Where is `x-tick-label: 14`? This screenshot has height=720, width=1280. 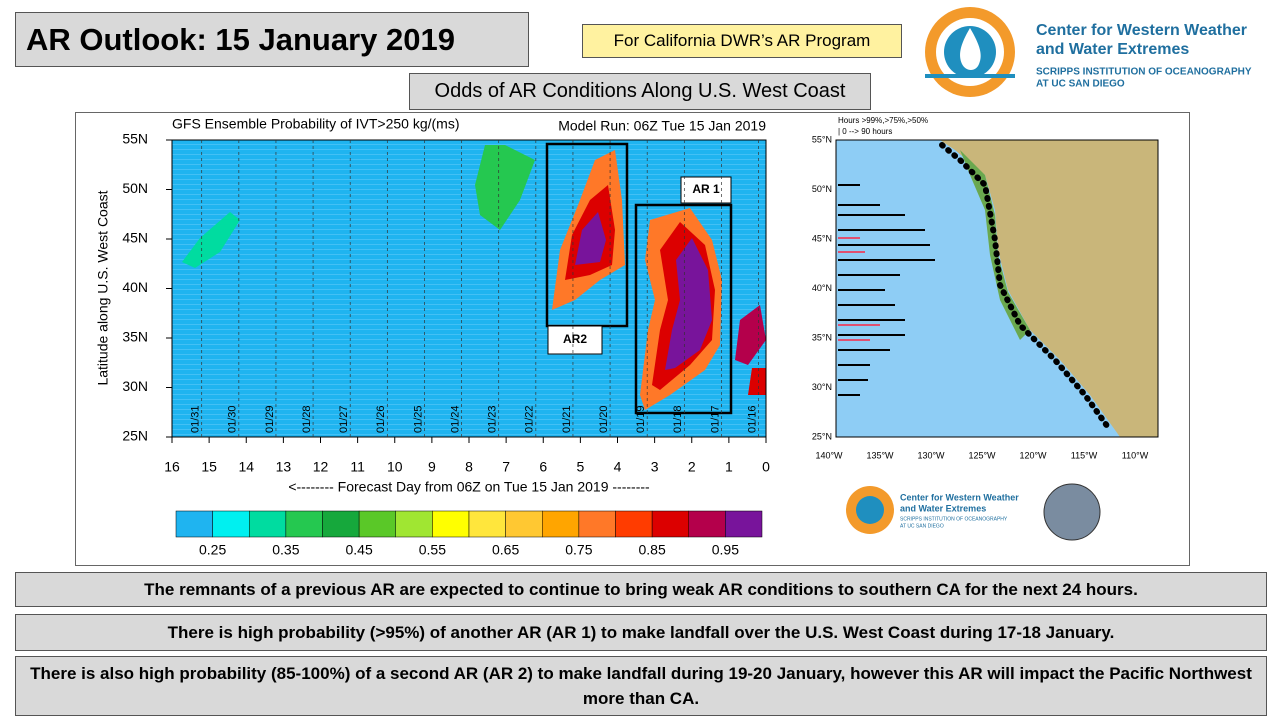
x-tick-label: 14 is located at coordinates (246, 467).